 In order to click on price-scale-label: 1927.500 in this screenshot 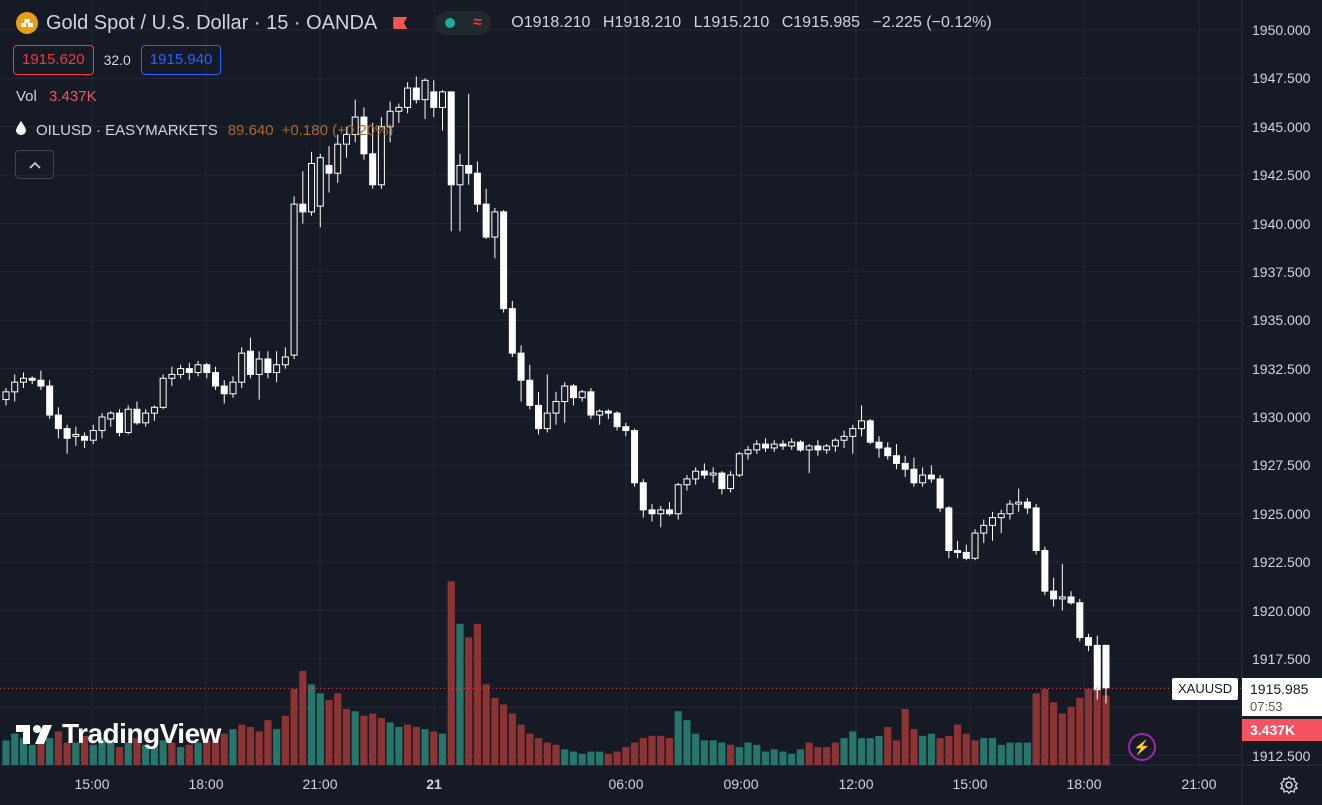, I will do `click(1281, 465)`.